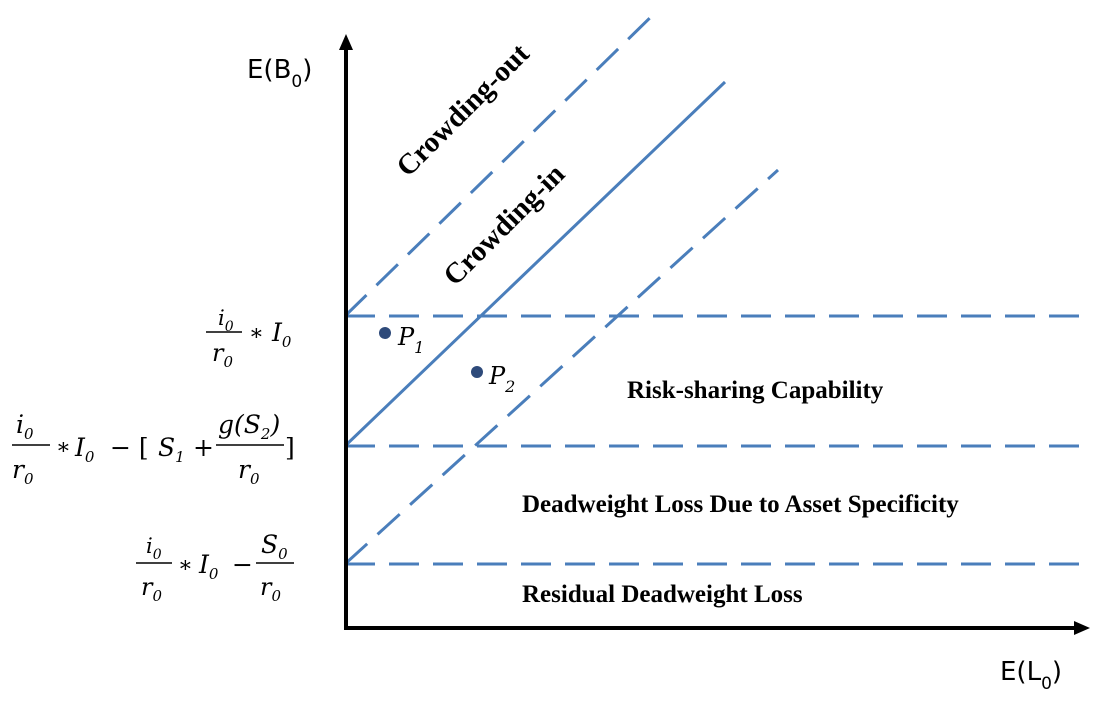 This screenshot has height=709, width=1094. I want to click on y-label-top: i0 r0 ∗ I0, so click(249, 338).